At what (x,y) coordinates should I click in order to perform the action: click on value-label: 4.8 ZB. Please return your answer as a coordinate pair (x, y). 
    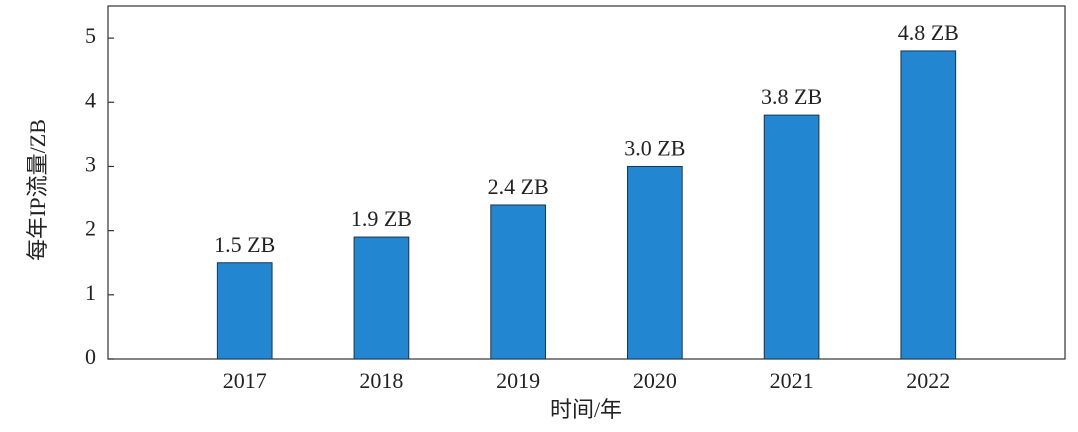
    Looking at the image, I should click on (928, 32).